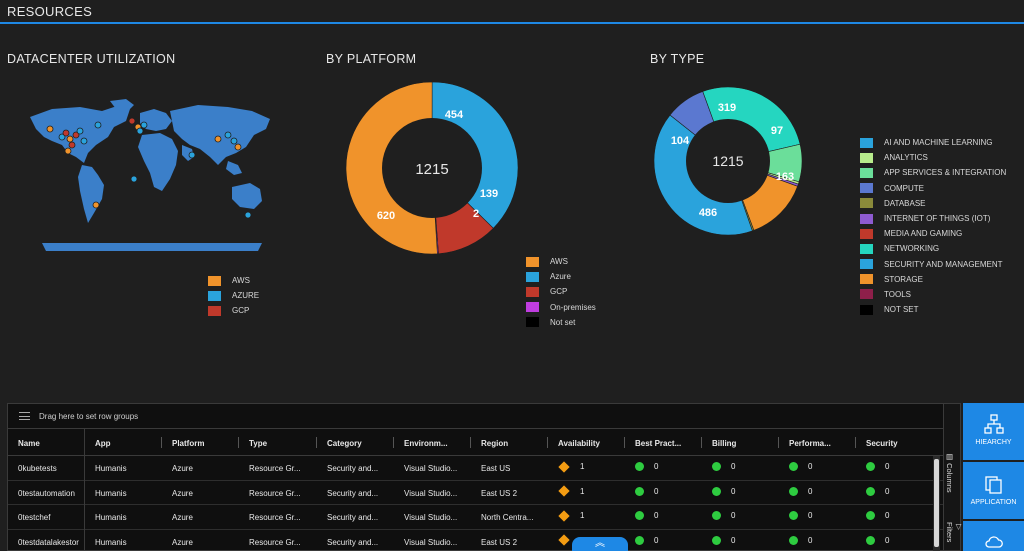 Image resolution: width=1024 pixels, height=551 pixels. I want to click on type-label-networking: 319, so click(727, 108).